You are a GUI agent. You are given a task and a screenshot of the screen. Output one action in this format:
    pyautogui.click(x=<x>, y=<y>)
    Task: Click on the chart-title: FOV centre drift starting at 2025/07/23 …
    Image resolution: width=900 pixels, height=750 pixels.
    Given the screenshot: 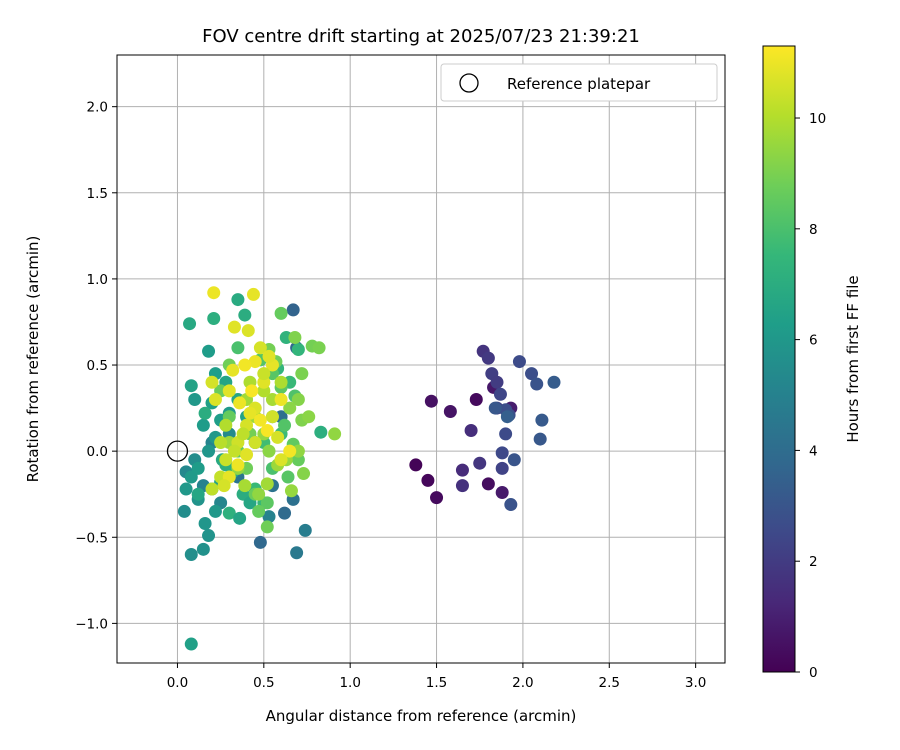 What is the action you would take?
    pyautogui.click(x=421, y=36)
    